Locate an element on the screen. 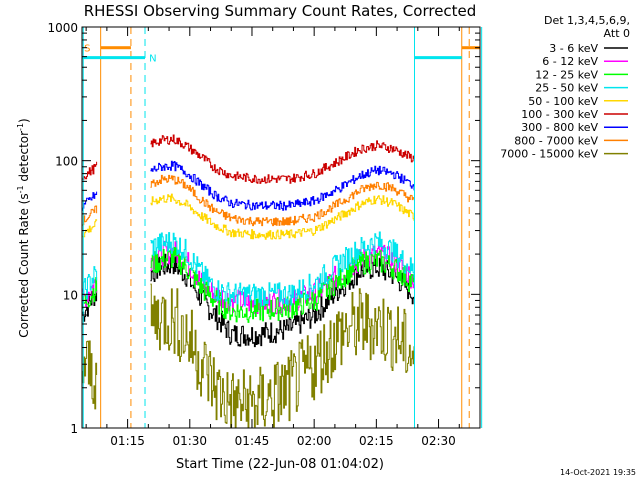 This screenshot has width=640, height=480. y-tick-label: 100 is located at coordinates (66, 162).